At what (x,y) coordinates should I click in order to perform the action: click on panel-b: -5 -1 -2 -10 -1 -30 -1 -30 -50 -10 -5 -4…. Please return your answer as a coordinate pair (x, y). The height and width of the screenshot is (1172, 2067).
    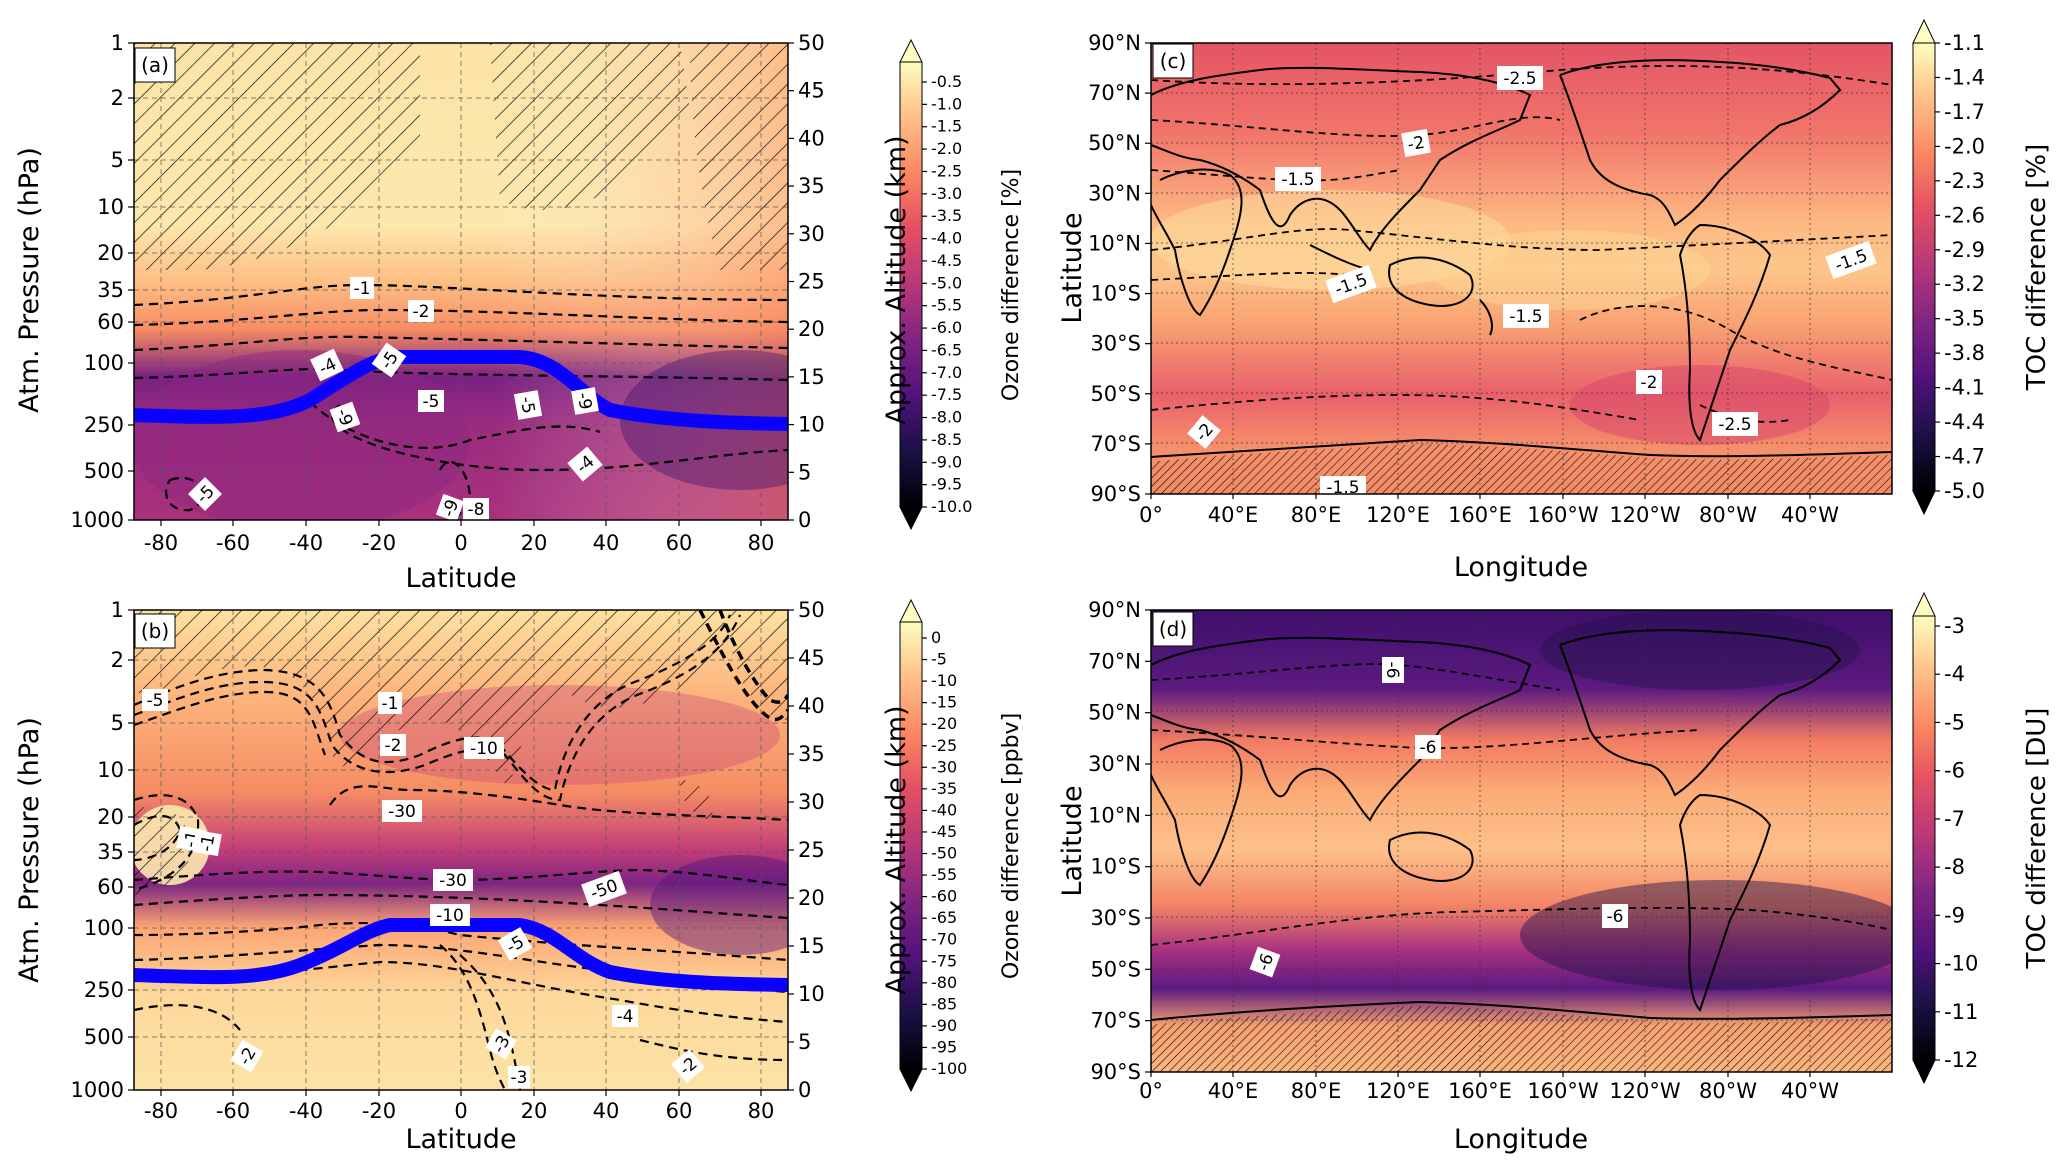
    Looking at the image, I should click on (461, 850).